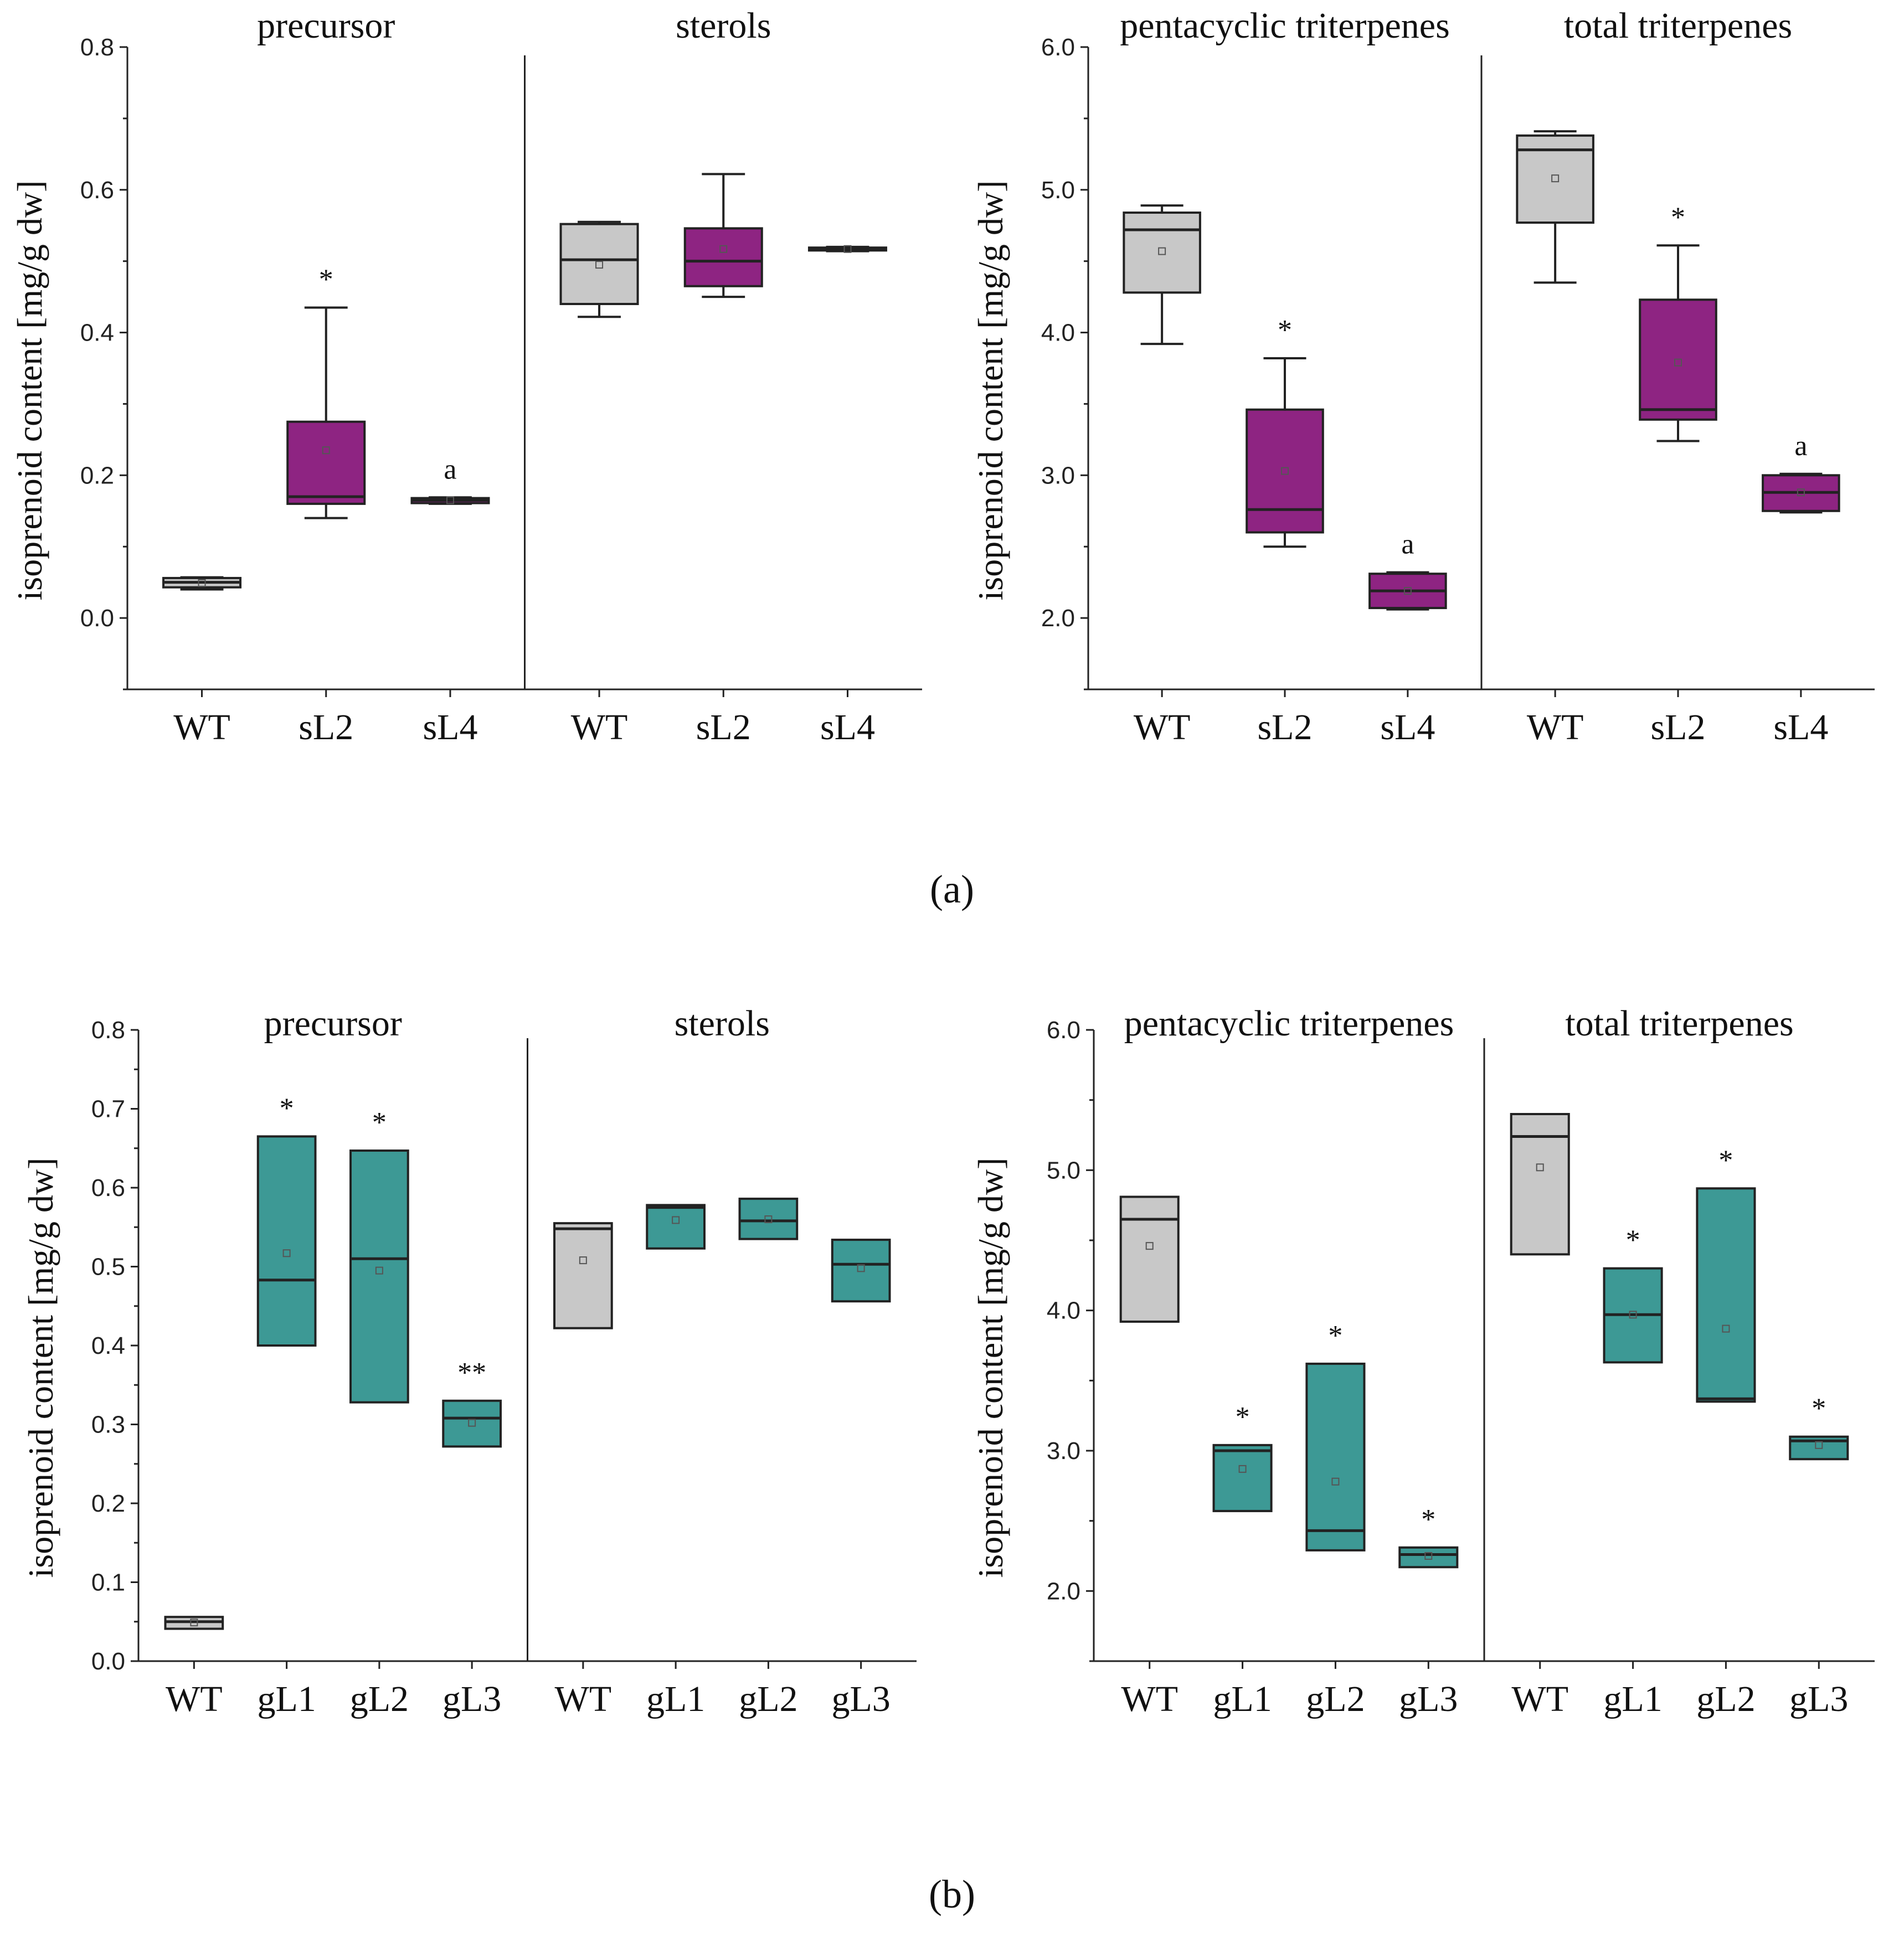 Image resolution: width=1904 pixels, height=1933 pixels. Describe the element at coordinates (1285, 26) in the screenshot. I see `group-title: pentacyclic triterpenes` at that location.